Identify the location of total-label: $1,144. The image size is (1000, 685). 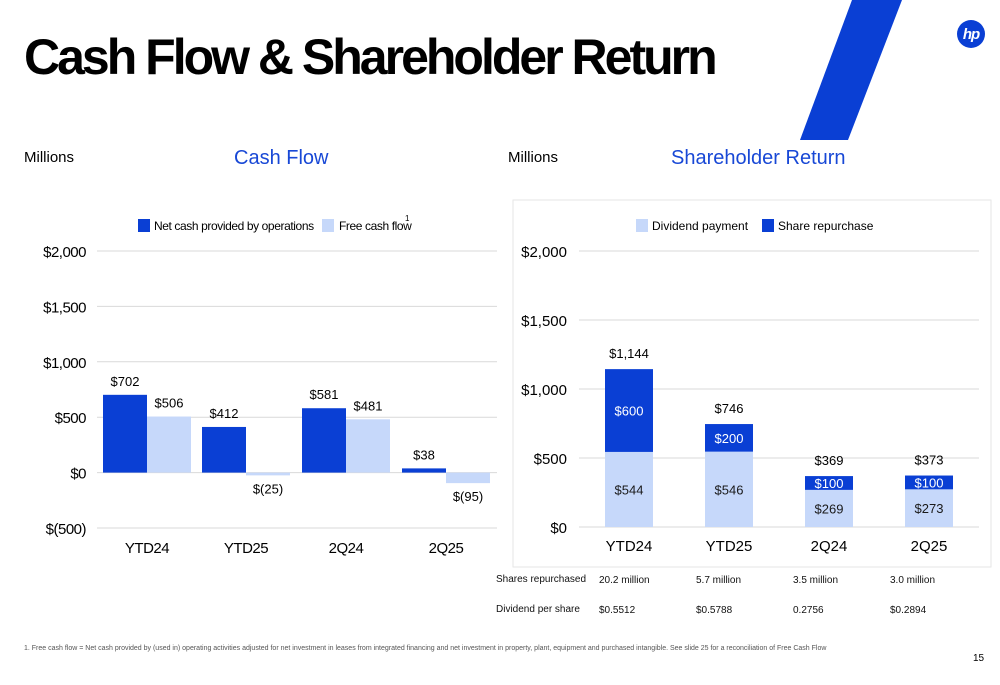
(629, 353).